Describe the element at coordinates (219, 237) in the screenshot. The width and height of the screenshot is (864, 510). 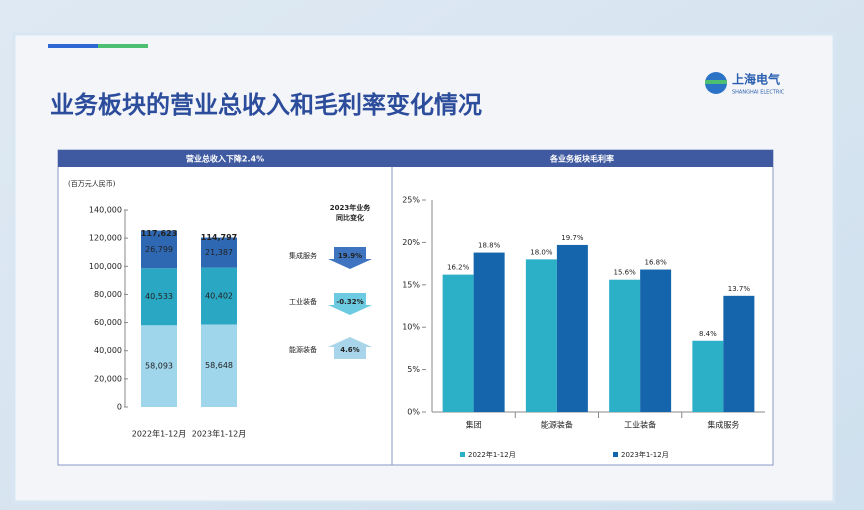
I see `total-label: 114,797` at that location.